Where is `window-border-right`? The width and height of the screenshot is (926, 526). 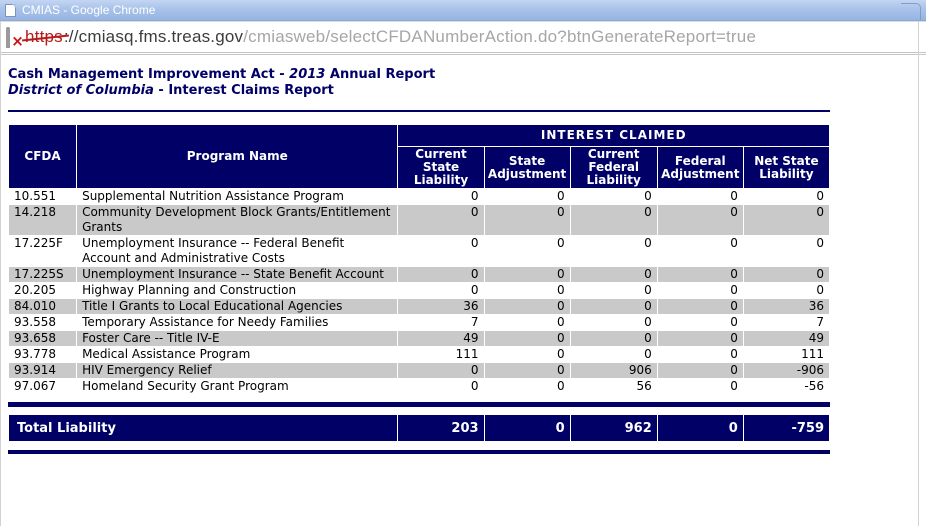 window-border-right is located at coordinates (918, 273).